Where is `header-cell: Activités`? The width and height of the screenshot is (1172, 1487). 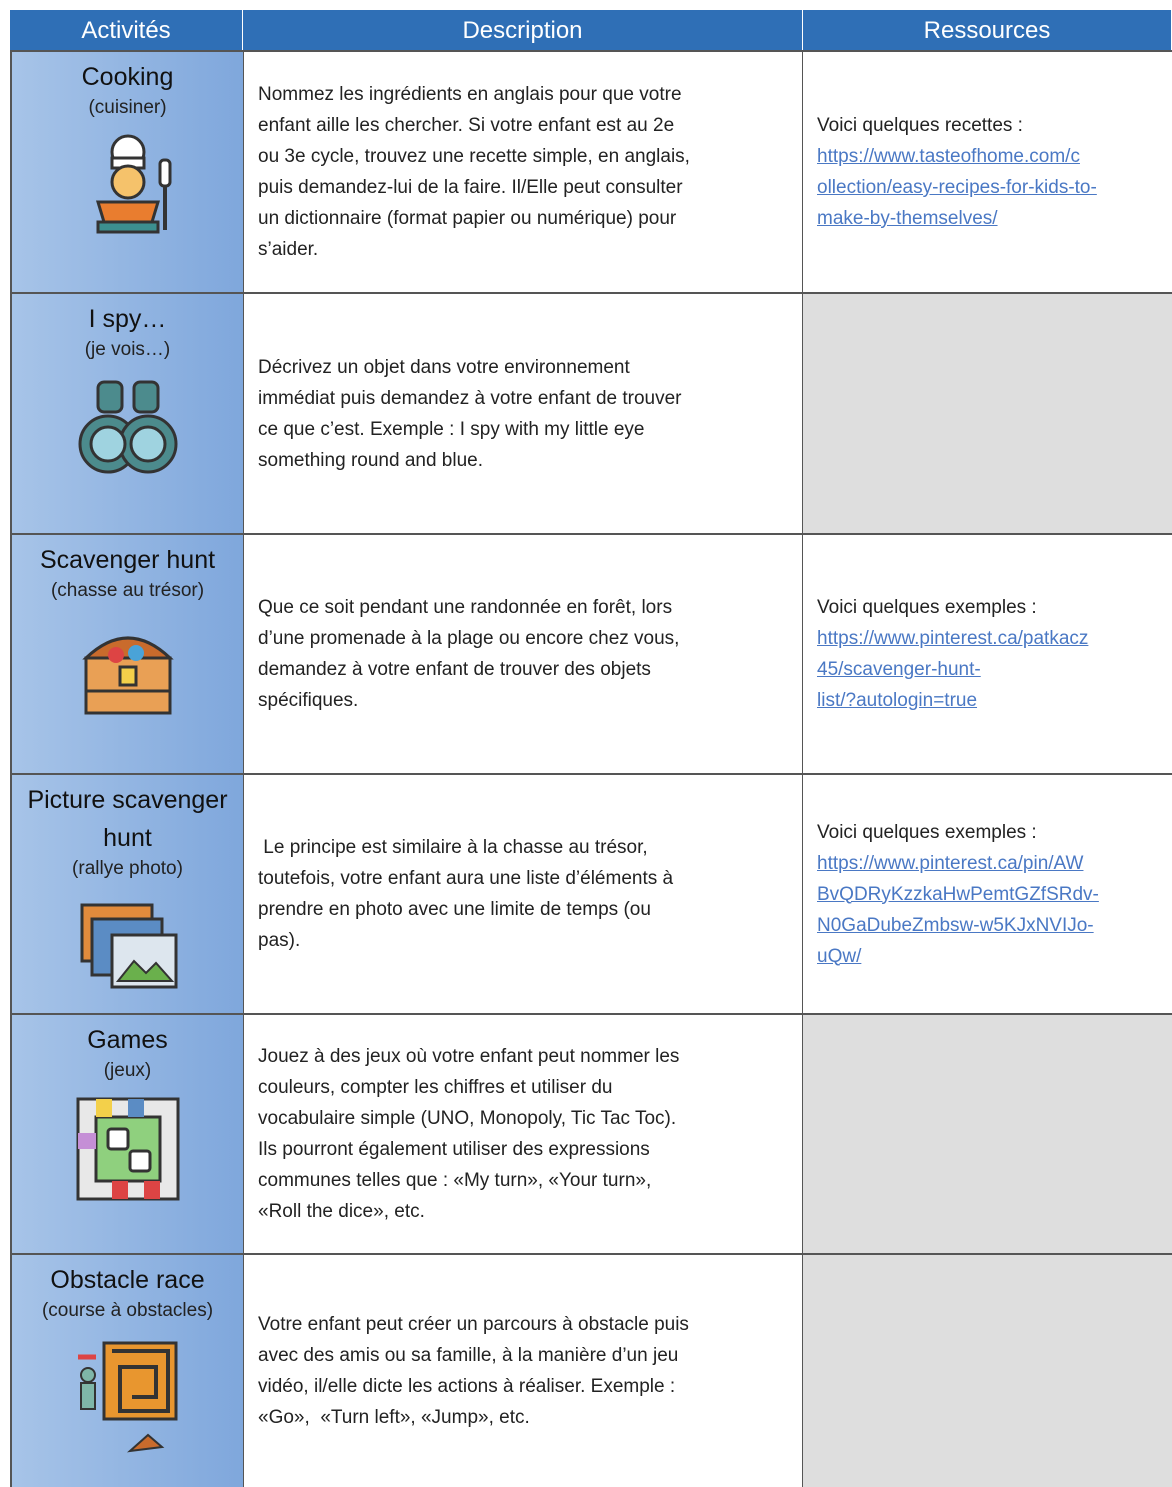
header-cell: Activités is located at coordinates (126, 31).